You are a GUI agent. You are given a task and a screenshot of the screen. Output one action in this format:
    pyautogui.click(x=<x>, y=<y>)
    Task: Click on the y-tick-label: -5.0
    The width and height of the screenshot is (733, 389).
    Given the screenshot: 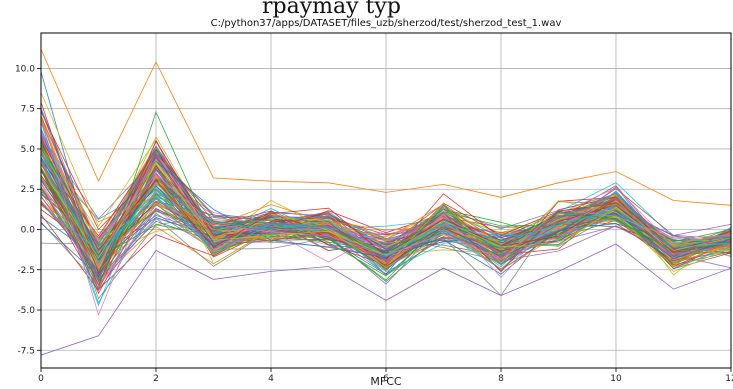 What is the action you would take?
    pyautogui.click(x=26, y=311)
    